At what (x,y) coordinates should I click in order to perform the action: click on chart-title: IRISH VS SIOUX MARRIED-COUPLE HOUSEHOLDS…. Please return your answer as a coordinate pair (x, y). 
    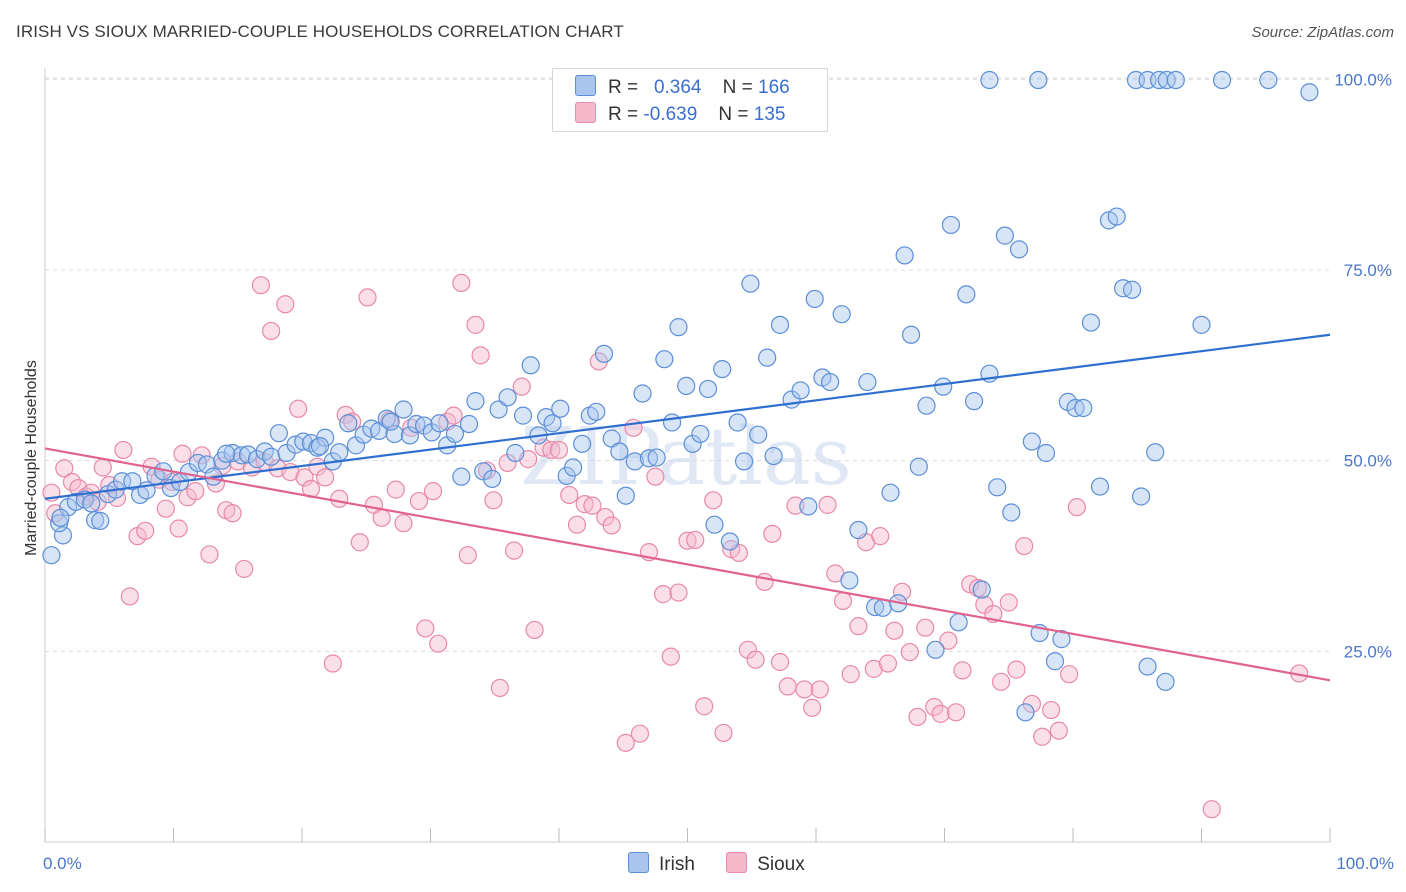
    Looking at the image, I should click on (320, 31).